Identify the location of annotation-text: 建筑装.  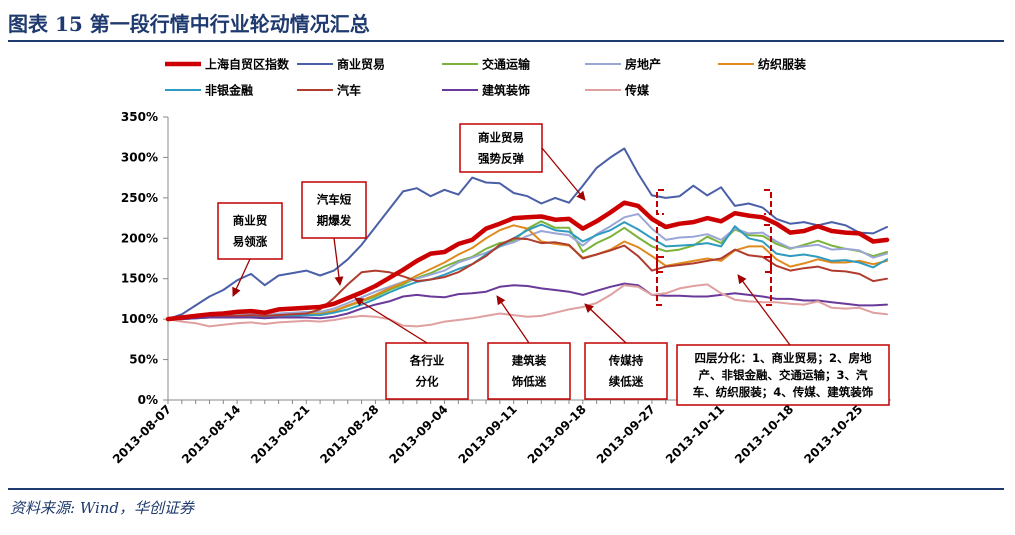
(529, 361).